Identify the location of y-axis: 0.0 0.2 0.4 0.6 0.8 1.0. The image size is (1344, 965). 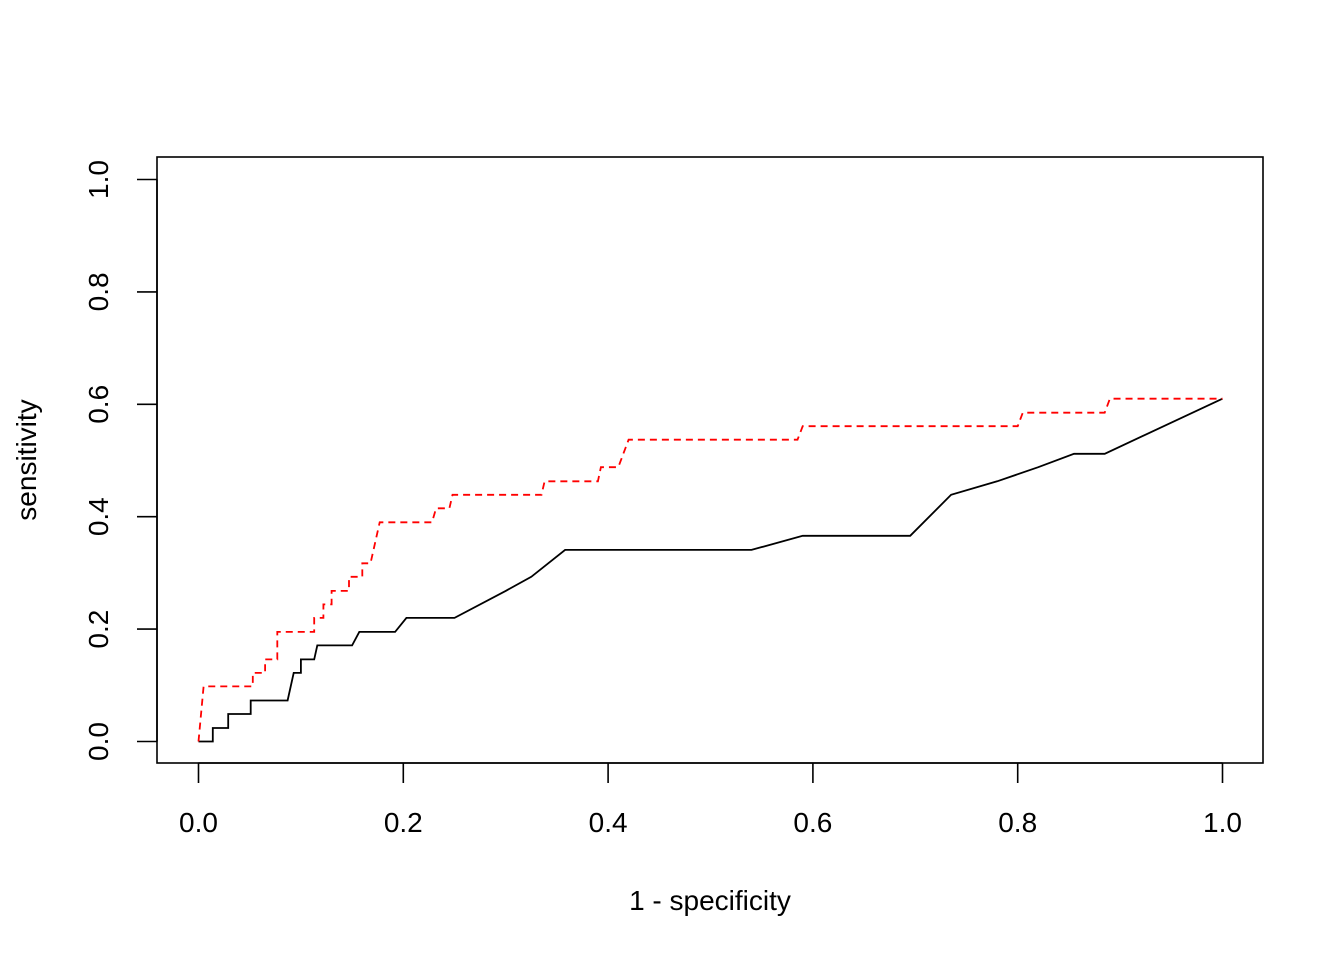
(120, 460).